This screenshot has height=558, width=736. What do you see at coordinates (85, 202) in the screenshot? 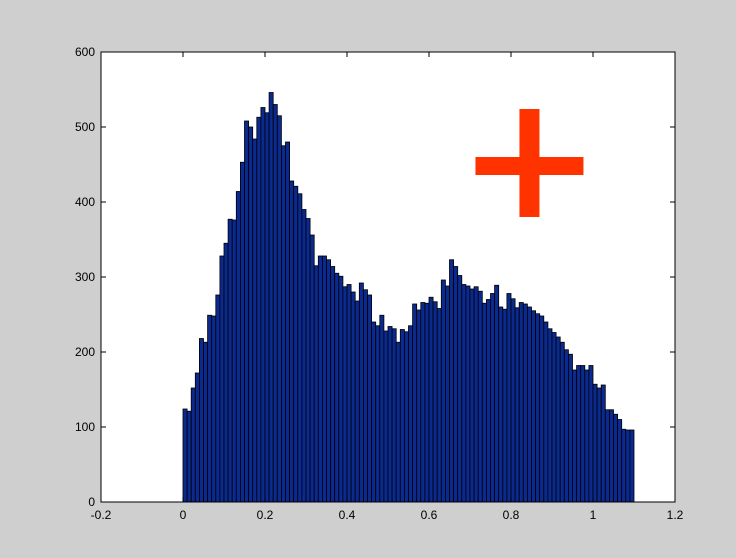
I see `y-tick-label: 400` at bounding box center [85, 202].